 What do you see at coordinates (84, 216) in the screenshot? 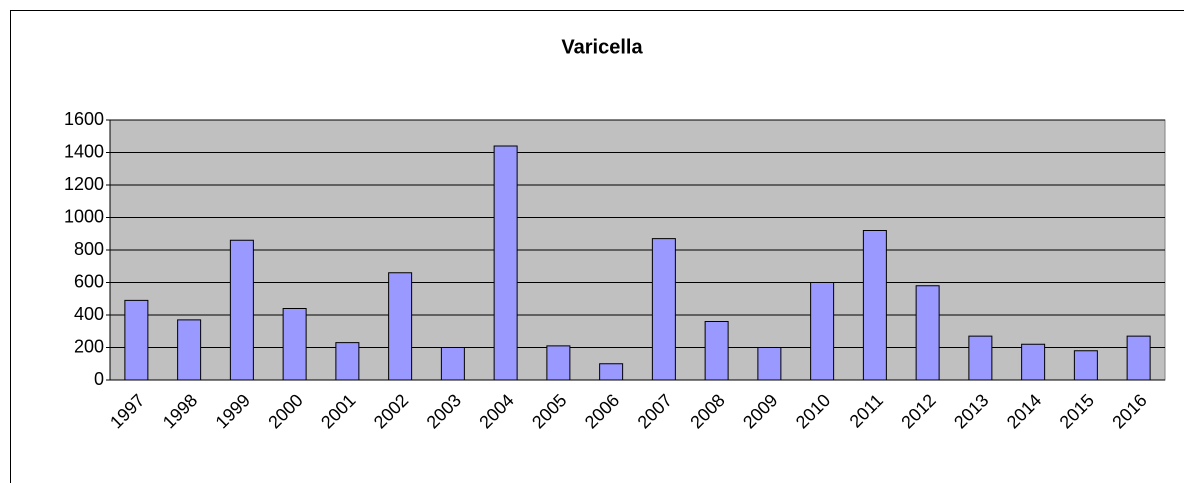
I see `y-tick-label: 1000` at bounding box center [84, 216].